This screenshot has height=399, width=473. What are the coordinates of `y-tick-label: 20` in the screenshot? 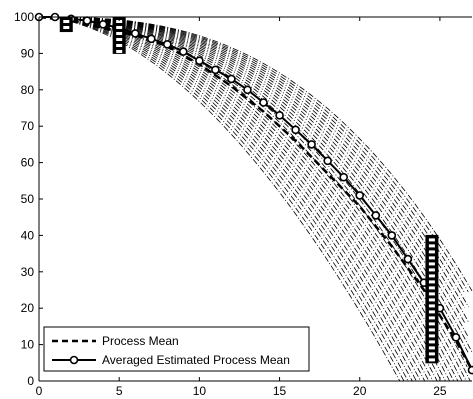 It's located at (28, 308).